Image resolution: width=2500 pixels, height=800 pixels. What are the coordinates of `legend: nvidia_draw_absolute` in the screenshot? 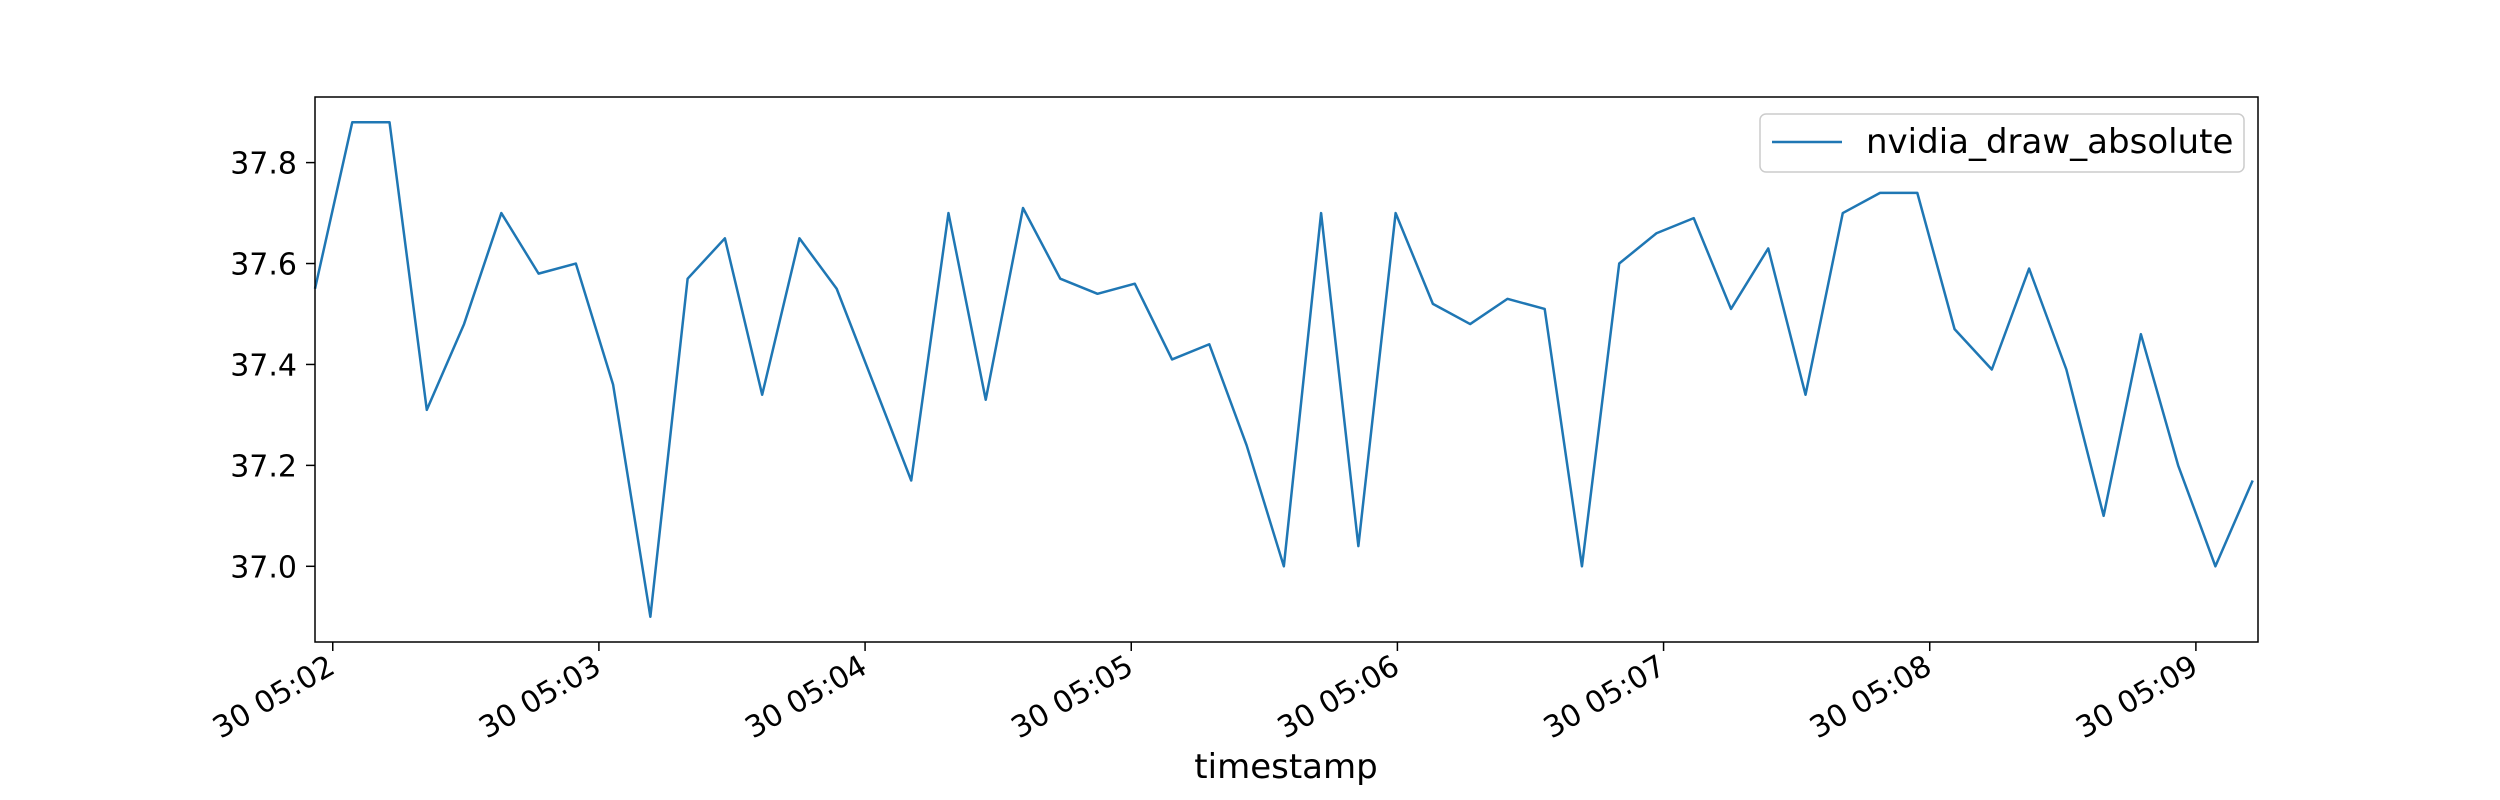 It's located at (2002, 143).